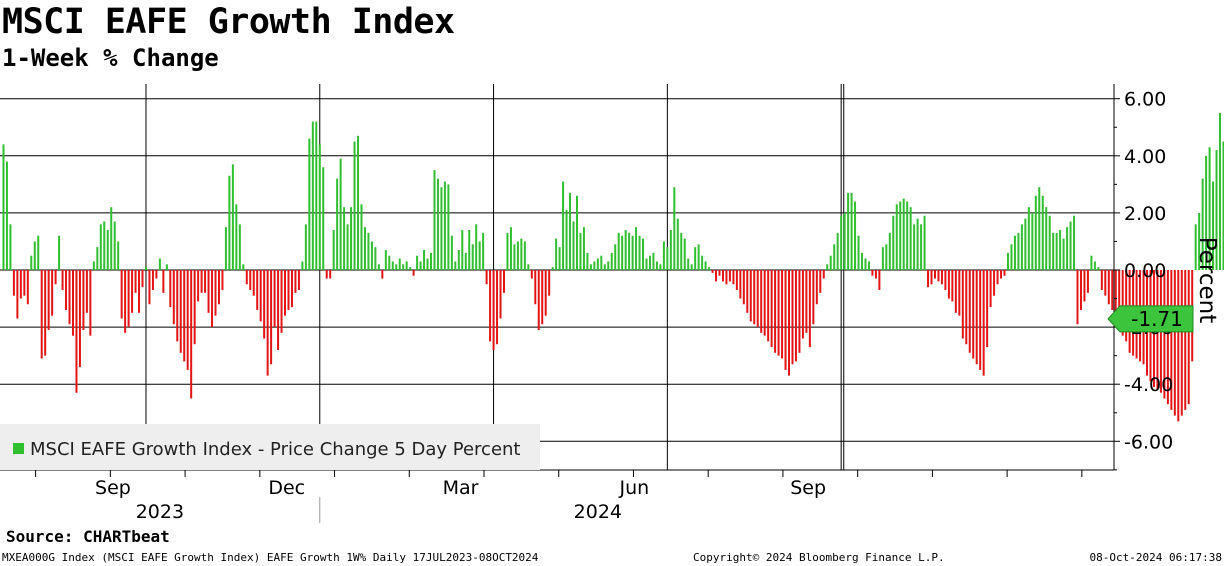 The image size is (1224, 566). I want to click on legend-background, so click(270, 447).